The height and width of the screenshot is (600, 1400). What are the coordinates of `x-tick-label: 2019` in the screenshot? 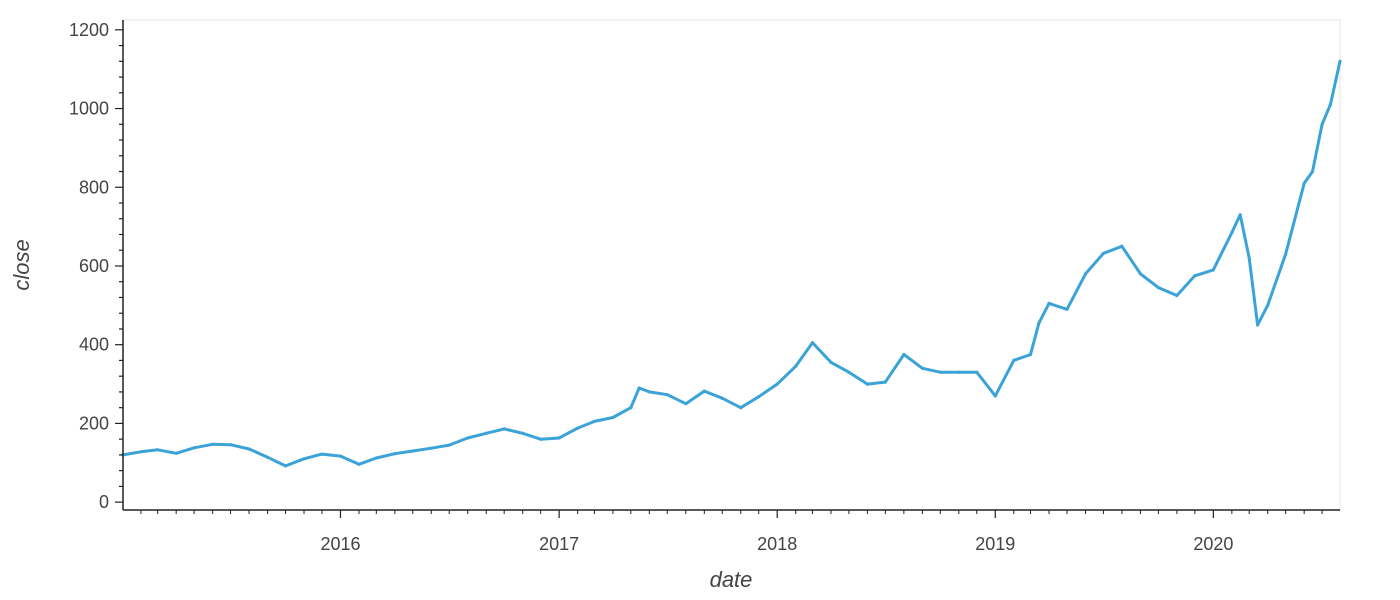 It's located at (995, 544).